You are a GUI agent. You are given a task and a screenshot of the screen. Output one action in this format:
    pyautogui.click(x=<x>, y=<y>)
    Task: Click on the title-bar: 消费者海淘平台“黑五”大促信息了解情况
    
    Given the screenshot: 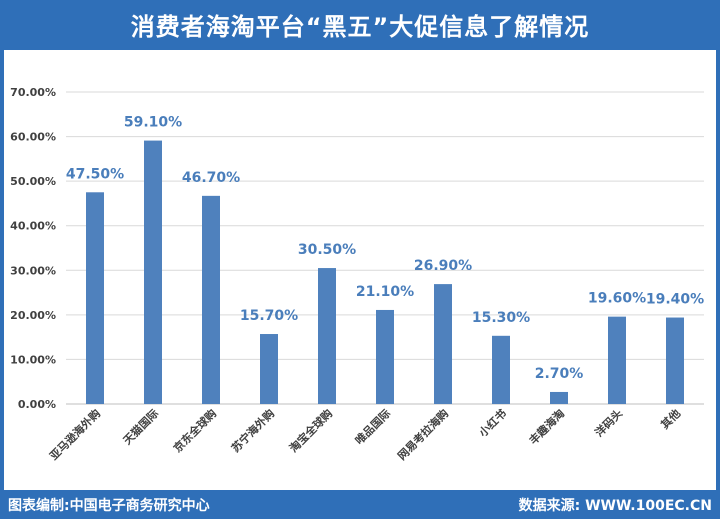 What is the action you would take?
    pyautogui.click(x=360, y=24)
    